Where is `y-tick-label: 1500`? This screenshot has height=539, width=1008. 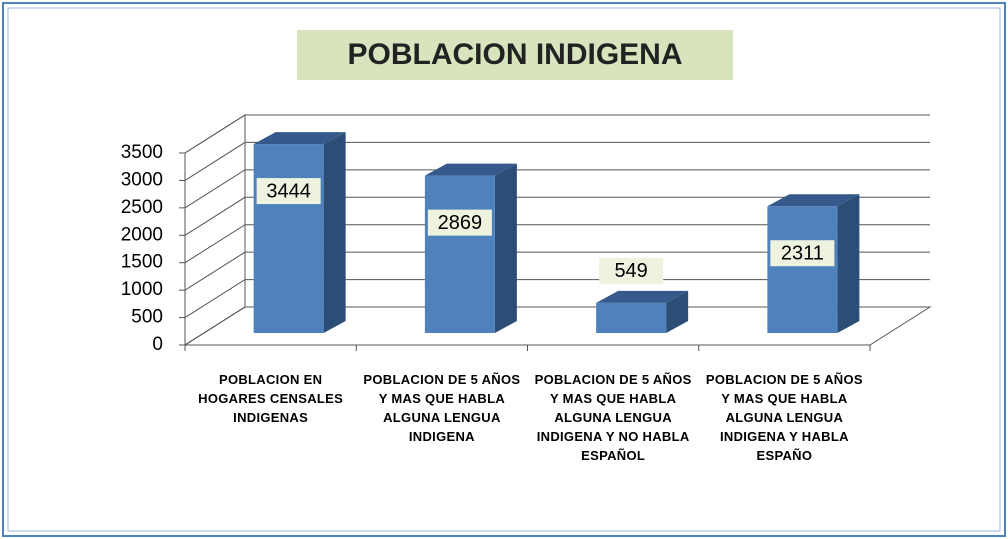 y-tick-label: 1500 is located at coordinates (142, 262).